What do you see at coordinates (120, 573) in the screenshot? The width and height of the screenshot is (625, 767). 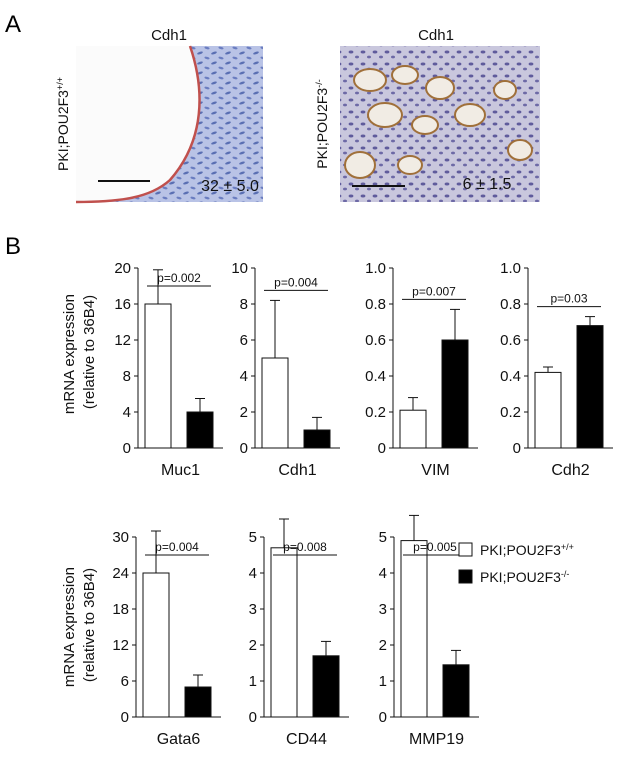 I see `chart-gata6-y-tick-label: 24` at bounding box center [120, 573].